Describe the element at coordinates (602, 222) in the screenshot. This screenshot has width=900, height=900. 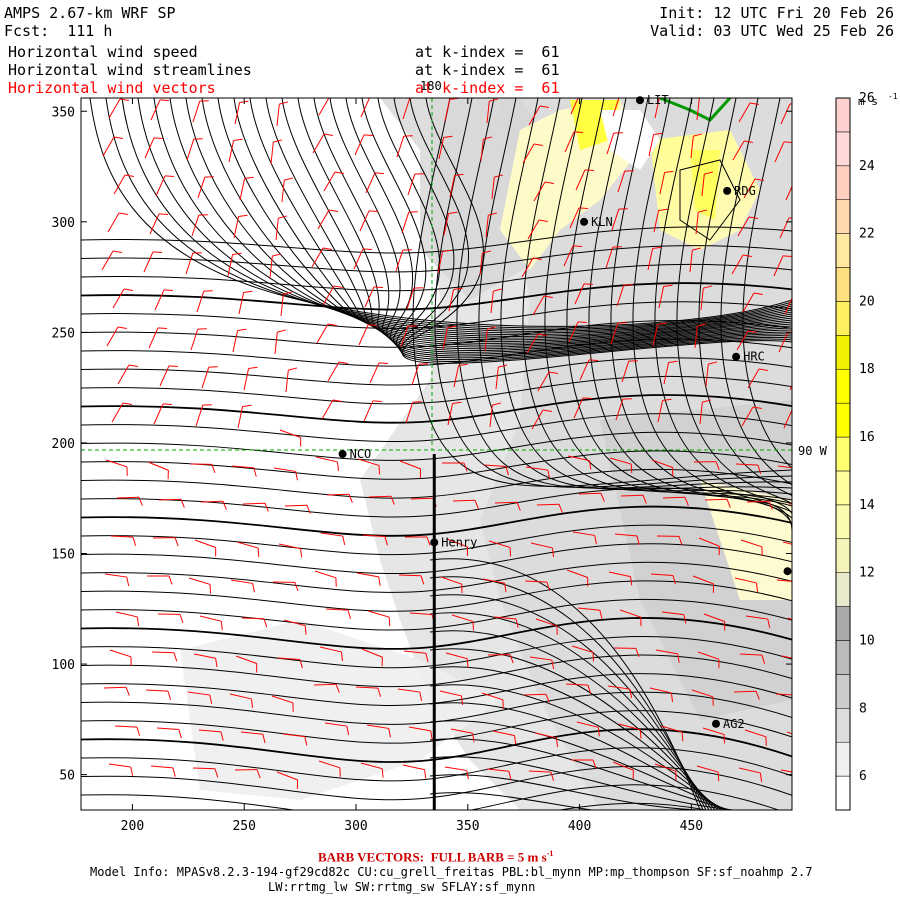
I see `station-label-kln: KLN` at that location.